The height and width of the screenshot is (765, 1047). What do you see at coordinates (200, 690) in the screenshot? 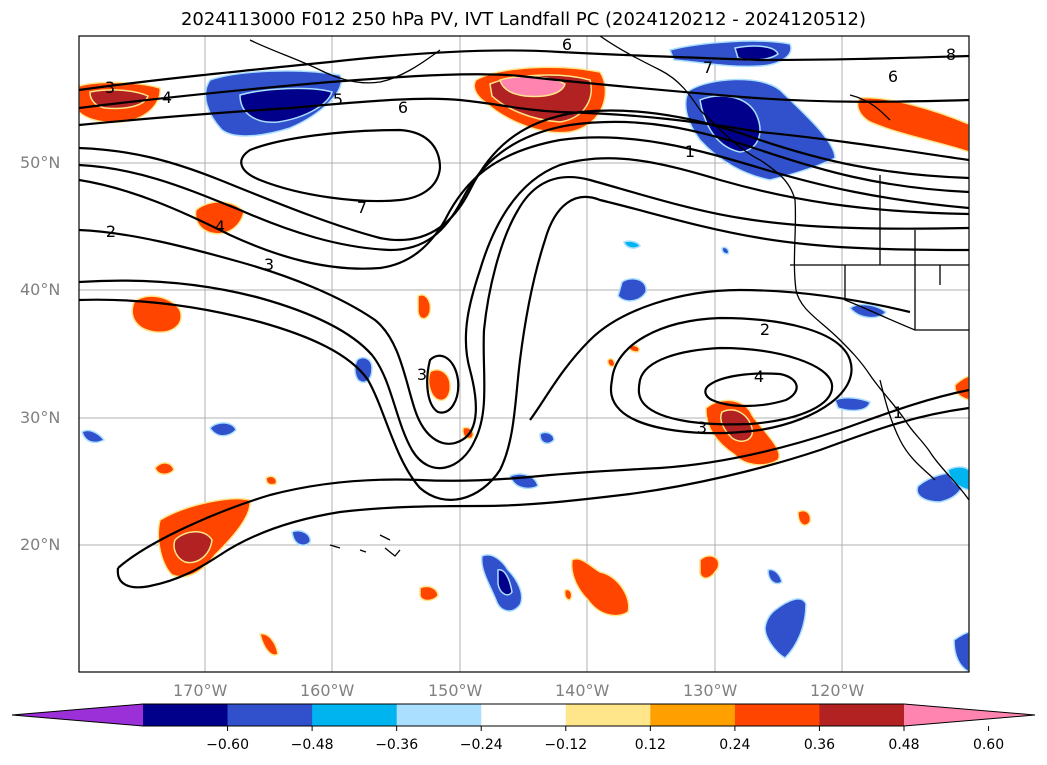
I see `lon-tick-label: 170°W` at bounding box center [200, 690].